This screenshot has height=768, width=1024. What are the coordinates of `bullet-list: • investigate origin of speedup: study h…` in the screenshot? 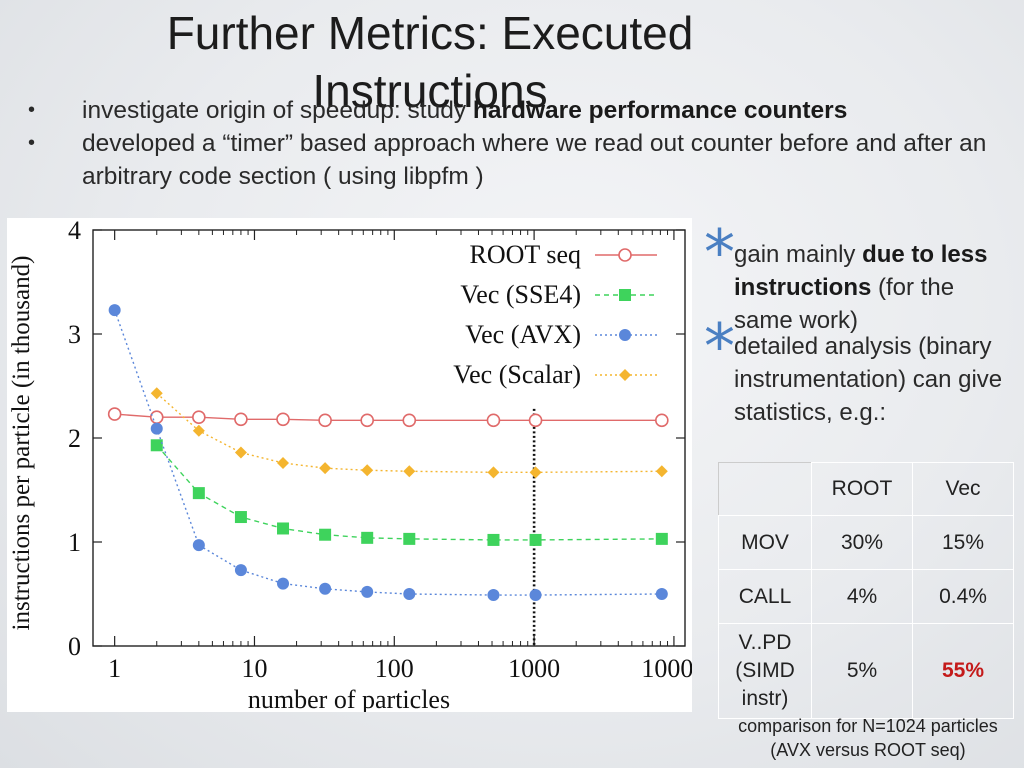 It's located at (513, 143).